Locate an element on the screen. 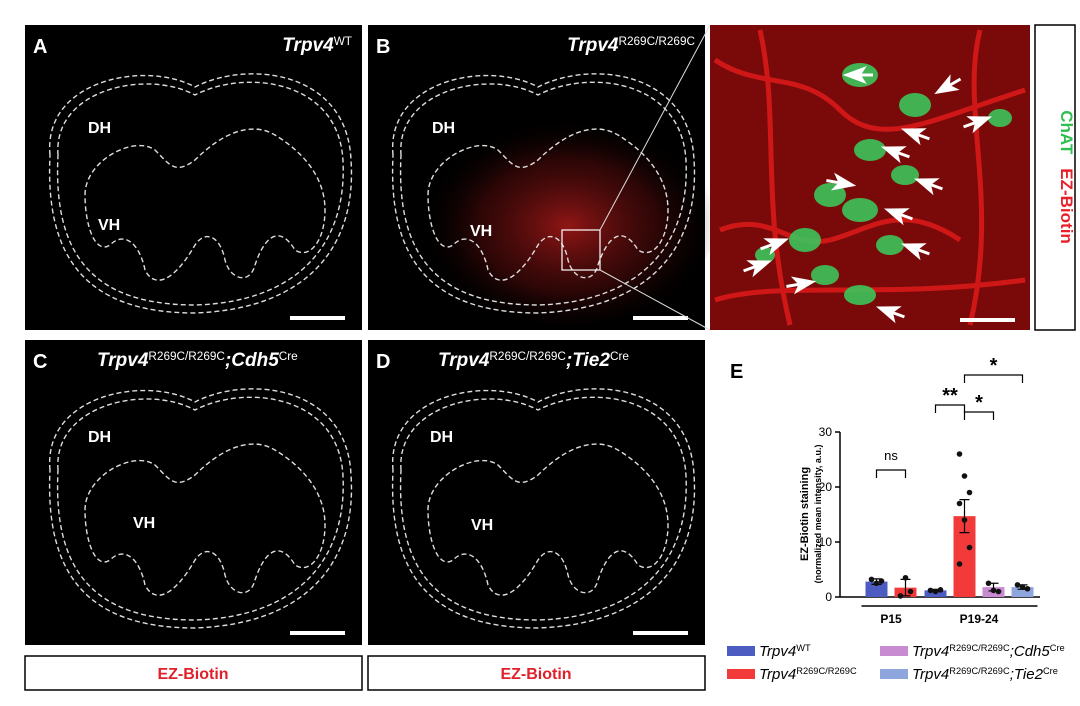 This screenshot has height=706, width=1080. vessels is located at coordinates (869, 177).